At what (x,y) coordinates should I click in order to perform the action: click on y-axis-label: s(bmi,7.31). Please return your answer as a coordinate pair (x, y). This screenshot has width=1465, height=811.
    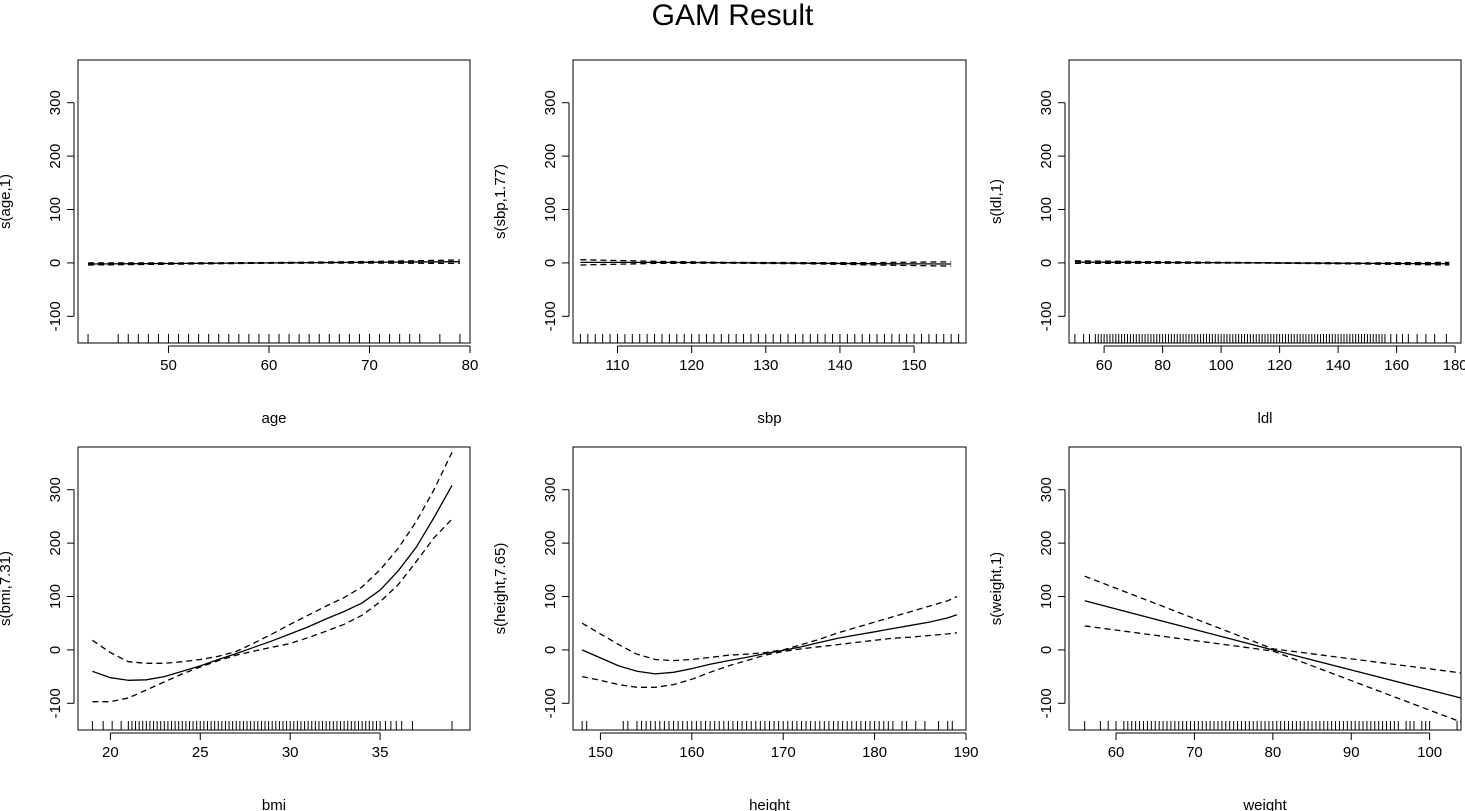
    Looking at the image, I should click on (7, 588).